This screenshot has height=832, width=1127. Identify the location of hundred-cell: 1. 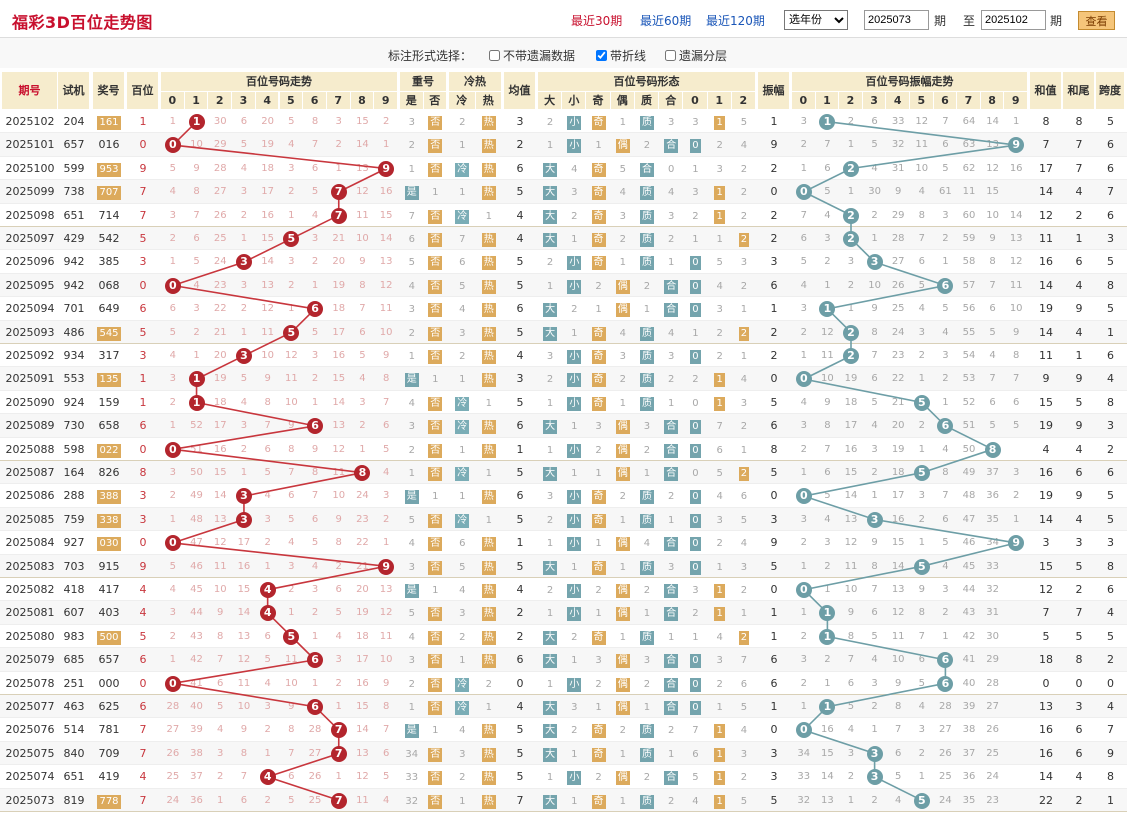
(143, 121).